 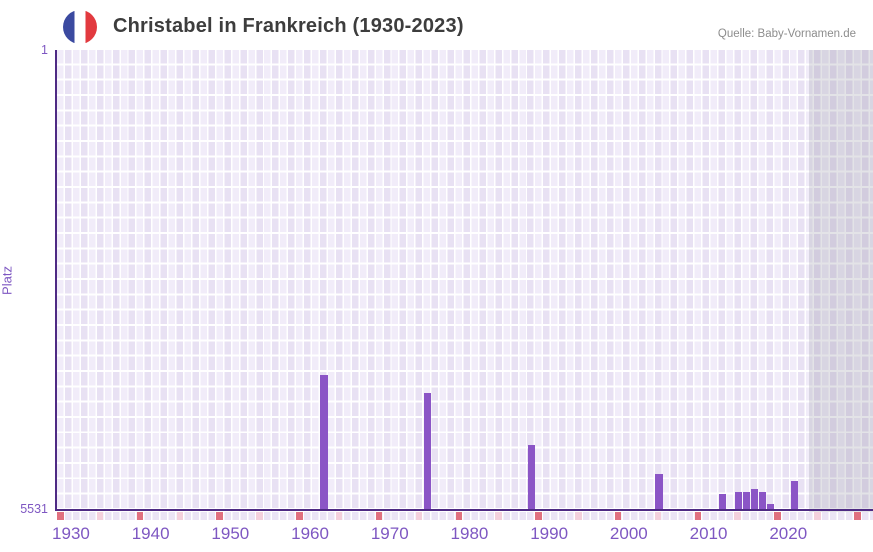 What do you see at coordinates (469, 533) in the screenshot?
I see `x-tick-1980: 1980` at bounding box center [469, 533].